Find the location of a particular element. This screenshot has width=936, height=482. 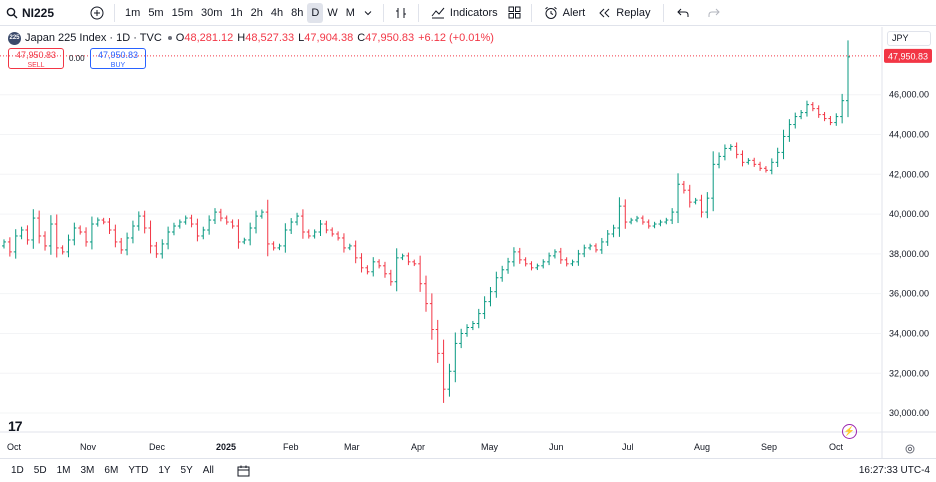

interval-30m-button: 30m is located at coordinates (212, 12).